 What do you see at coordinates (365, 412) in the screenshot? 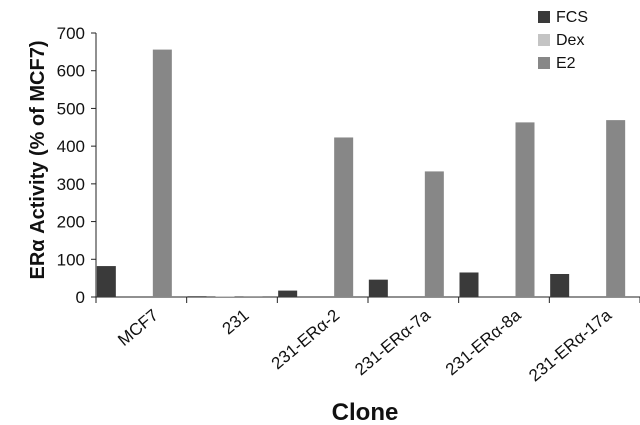
I see `x-axis-label: Clone` at bounding box center [365, 412].